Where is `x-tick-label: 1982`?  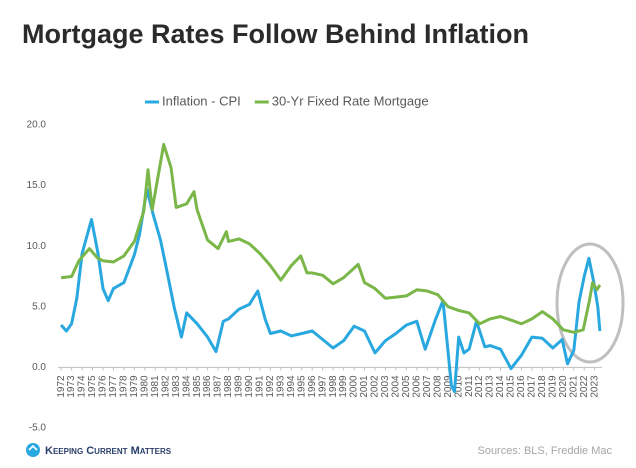
x-tick-label: 1982 is located at coordinates (165, 386).